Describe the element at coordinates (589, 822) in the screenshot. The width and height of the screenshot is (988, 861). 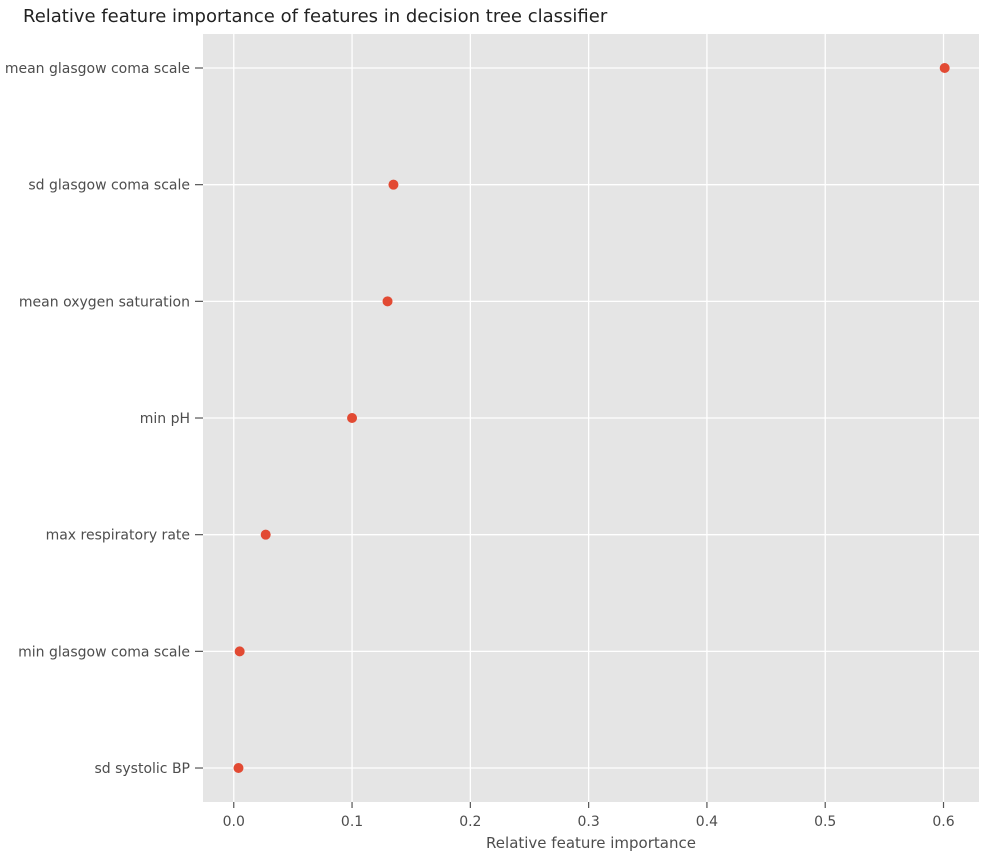
I see `x-tick-label: 0.3` at that location.